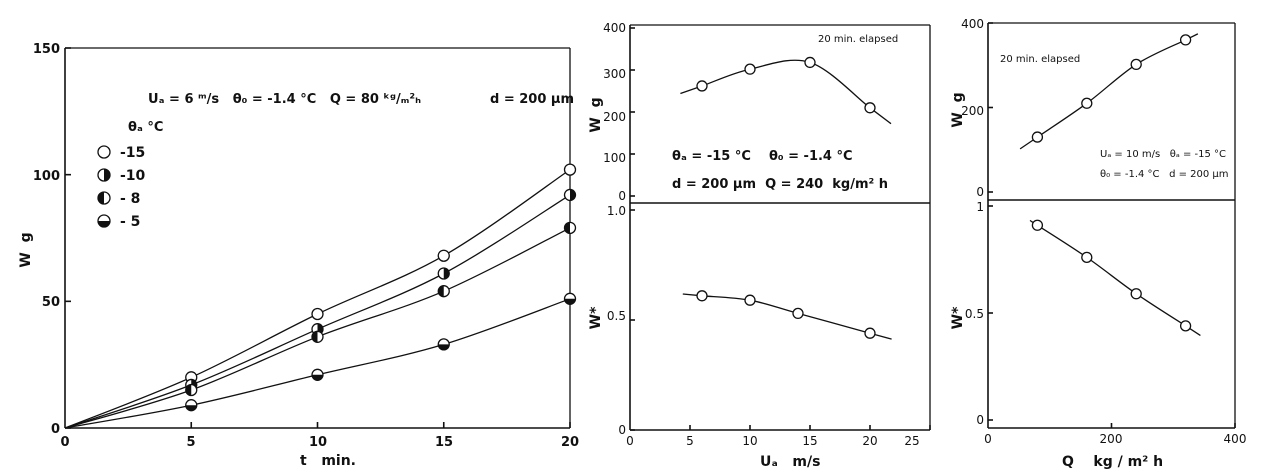 This screenshot has height=470, width=1263. What do you see at coordinates (630, 441) in the screenshot?
I see `mid-xtick-label: 0` at bounding box center [630, 441].